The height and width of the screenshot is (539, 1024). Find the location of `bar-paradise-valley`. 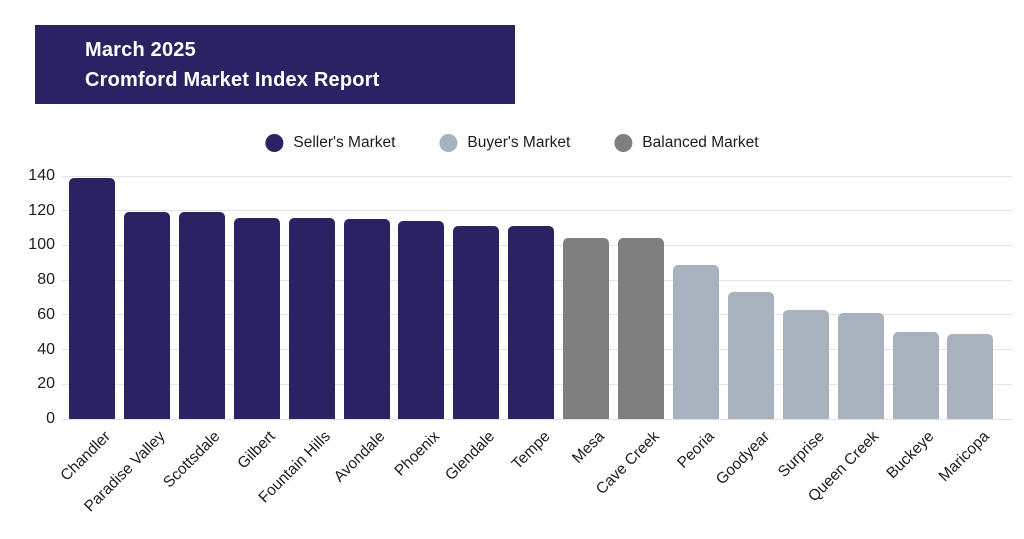

bar-paradise-valley is located at coordinates (146, 315).